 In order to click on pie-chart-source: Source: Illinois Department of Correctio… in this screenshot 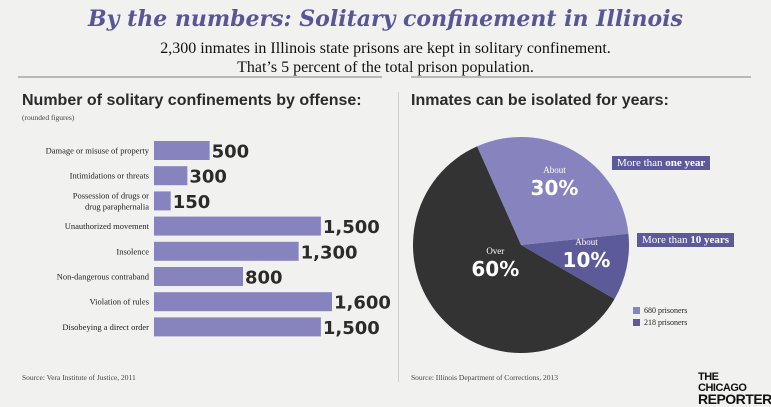, I will do `click(485, 377)`.